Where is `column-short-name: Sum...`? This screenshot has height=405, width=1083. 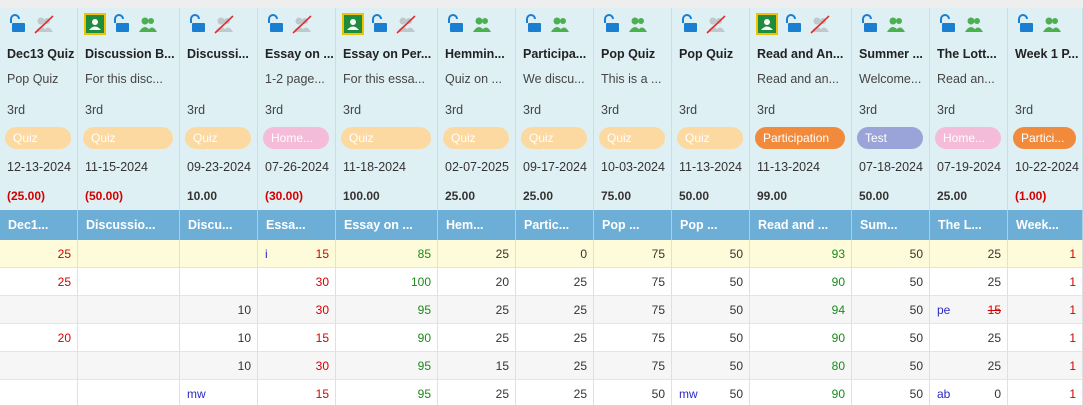 column-short-name: Sum... is located at coordinates (891, 225).